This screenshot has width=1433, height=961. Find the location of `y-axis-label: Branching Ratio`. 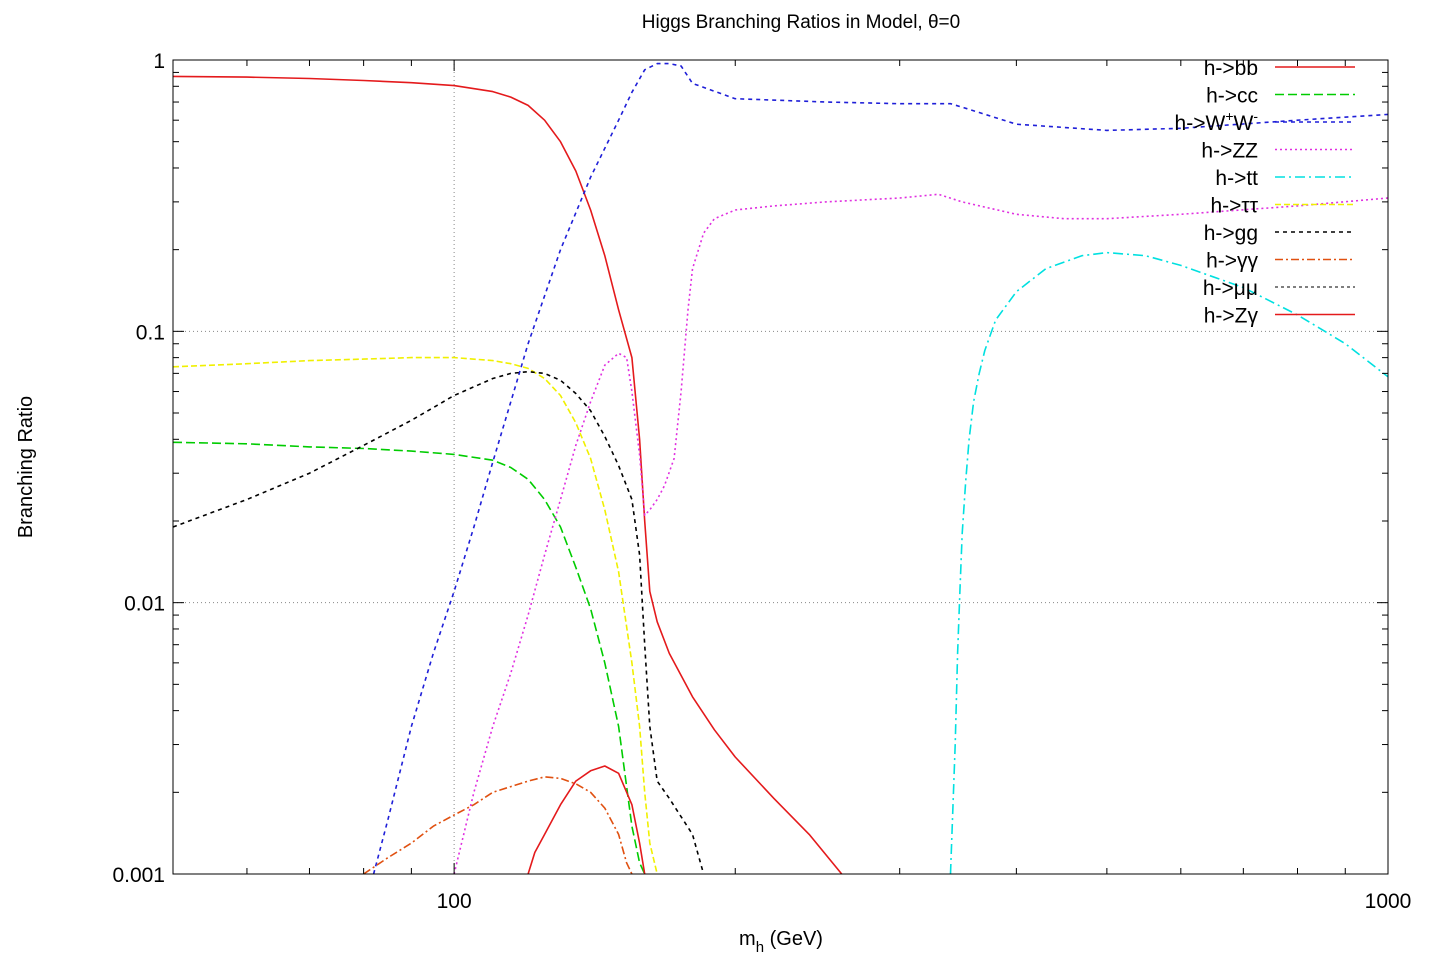

y-axis-label: Branching Ratio is located at coordinates (26, 467).